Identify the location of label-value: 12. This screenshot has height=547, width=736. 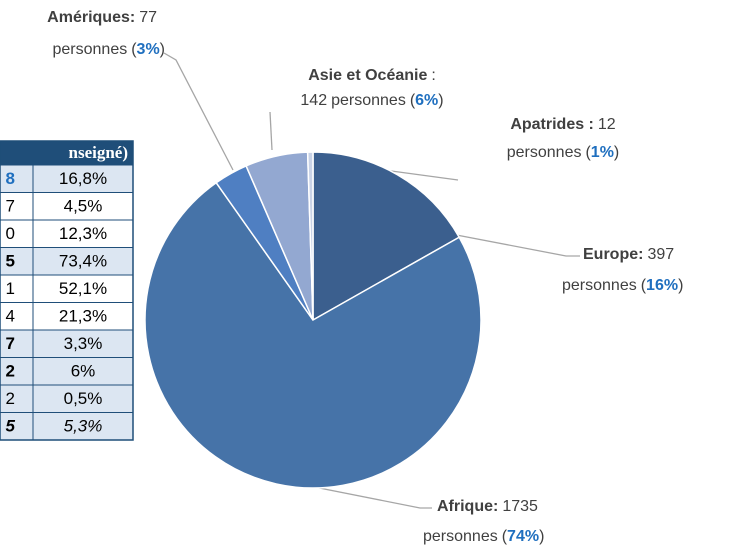
(607, 124).